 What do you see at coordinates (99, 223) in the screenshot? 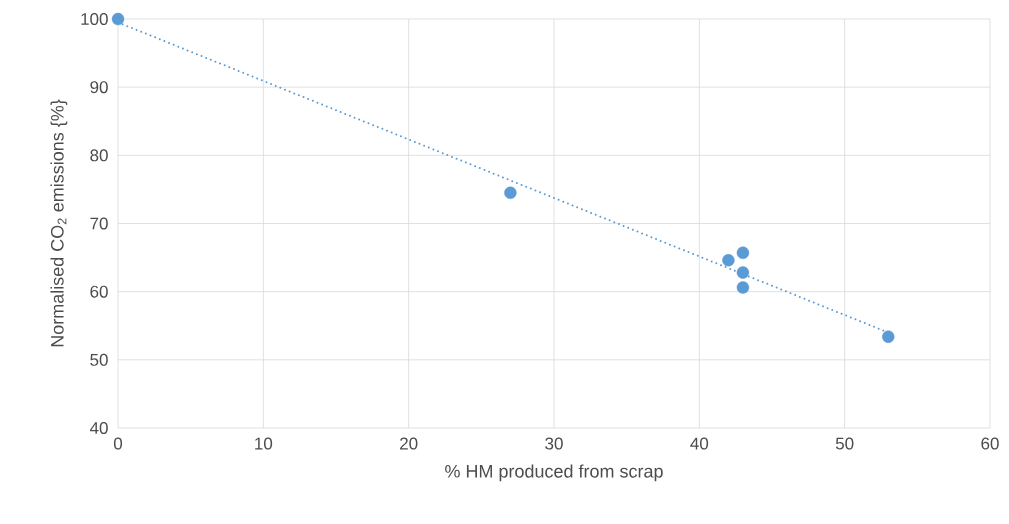
I see `y-tick-label: 70` at bounding box center [99, 223].